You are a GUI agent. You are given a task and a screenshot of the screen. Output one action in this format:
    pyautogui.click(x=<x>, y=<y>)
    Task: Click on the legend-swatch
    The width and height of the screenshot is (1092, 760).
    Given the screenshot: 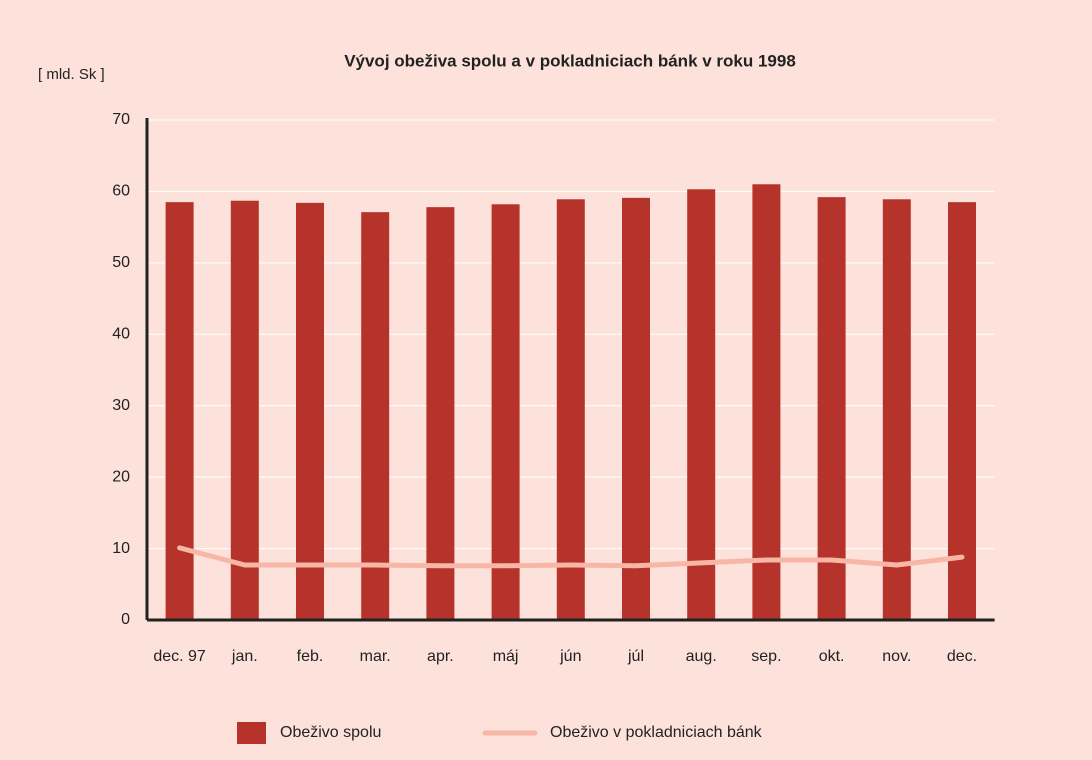 What is the action you would take?
    pyautogui.click(x=251, y=733)
    